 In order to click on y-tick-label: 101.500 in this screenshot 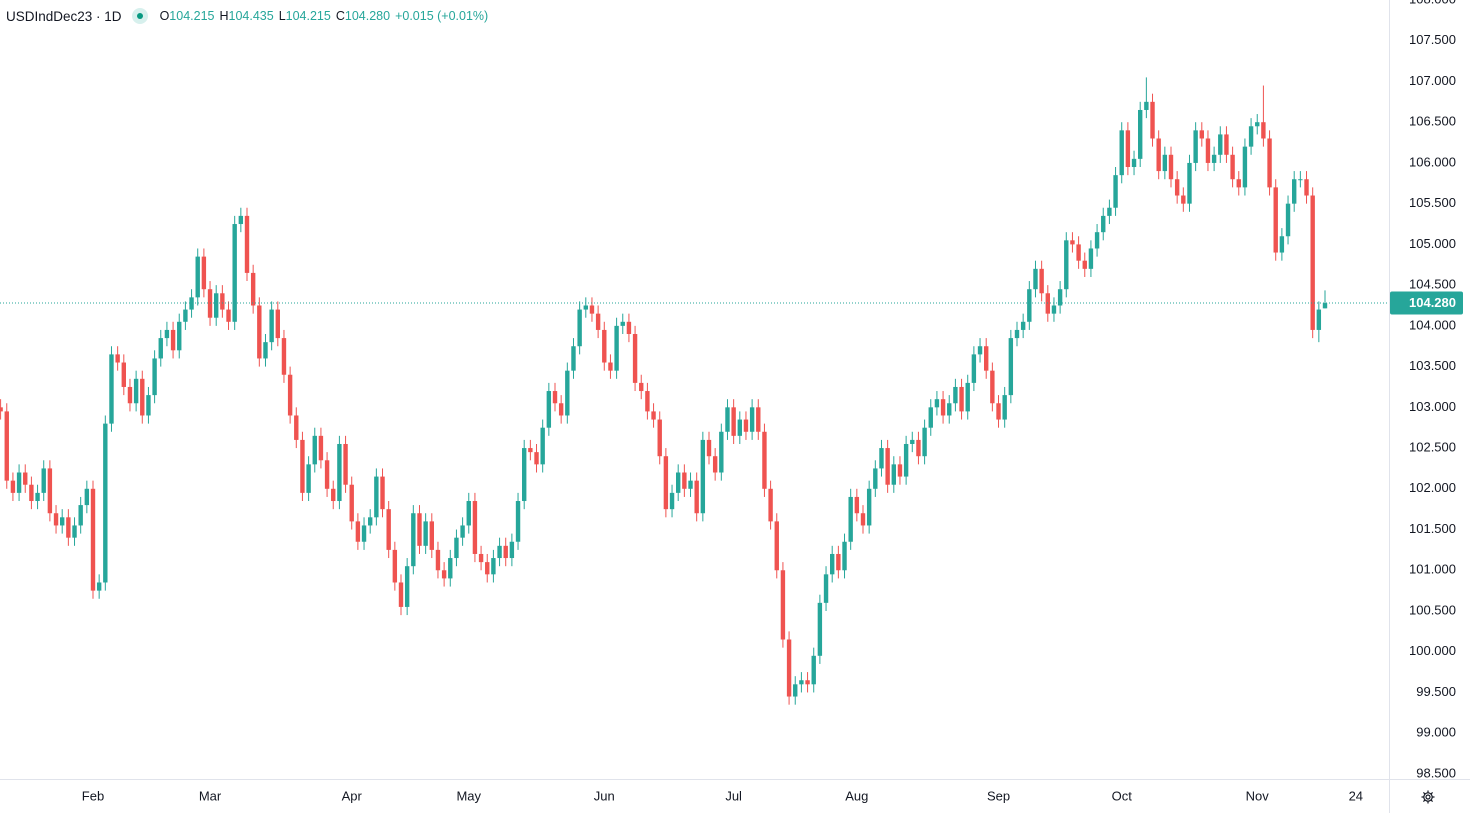, I will do `click(1432, 528)`.